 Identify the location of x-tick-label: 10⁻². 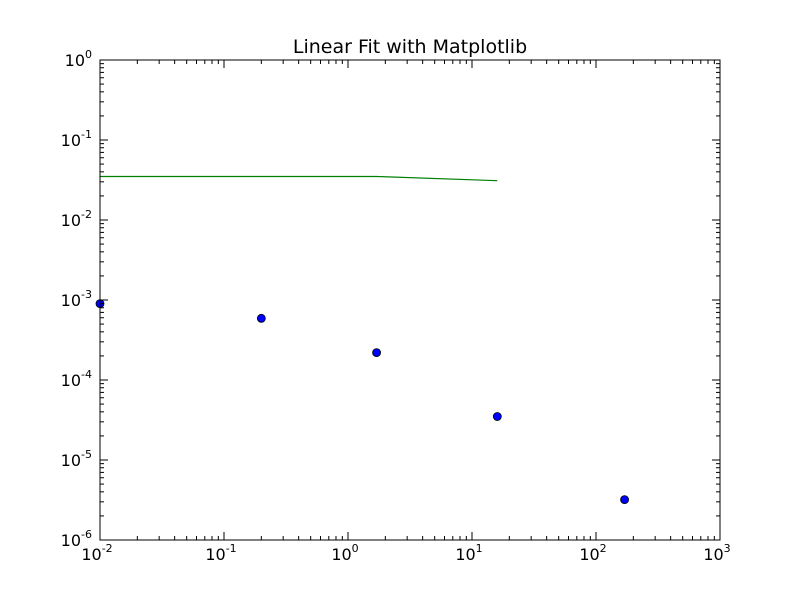
(96, 553).